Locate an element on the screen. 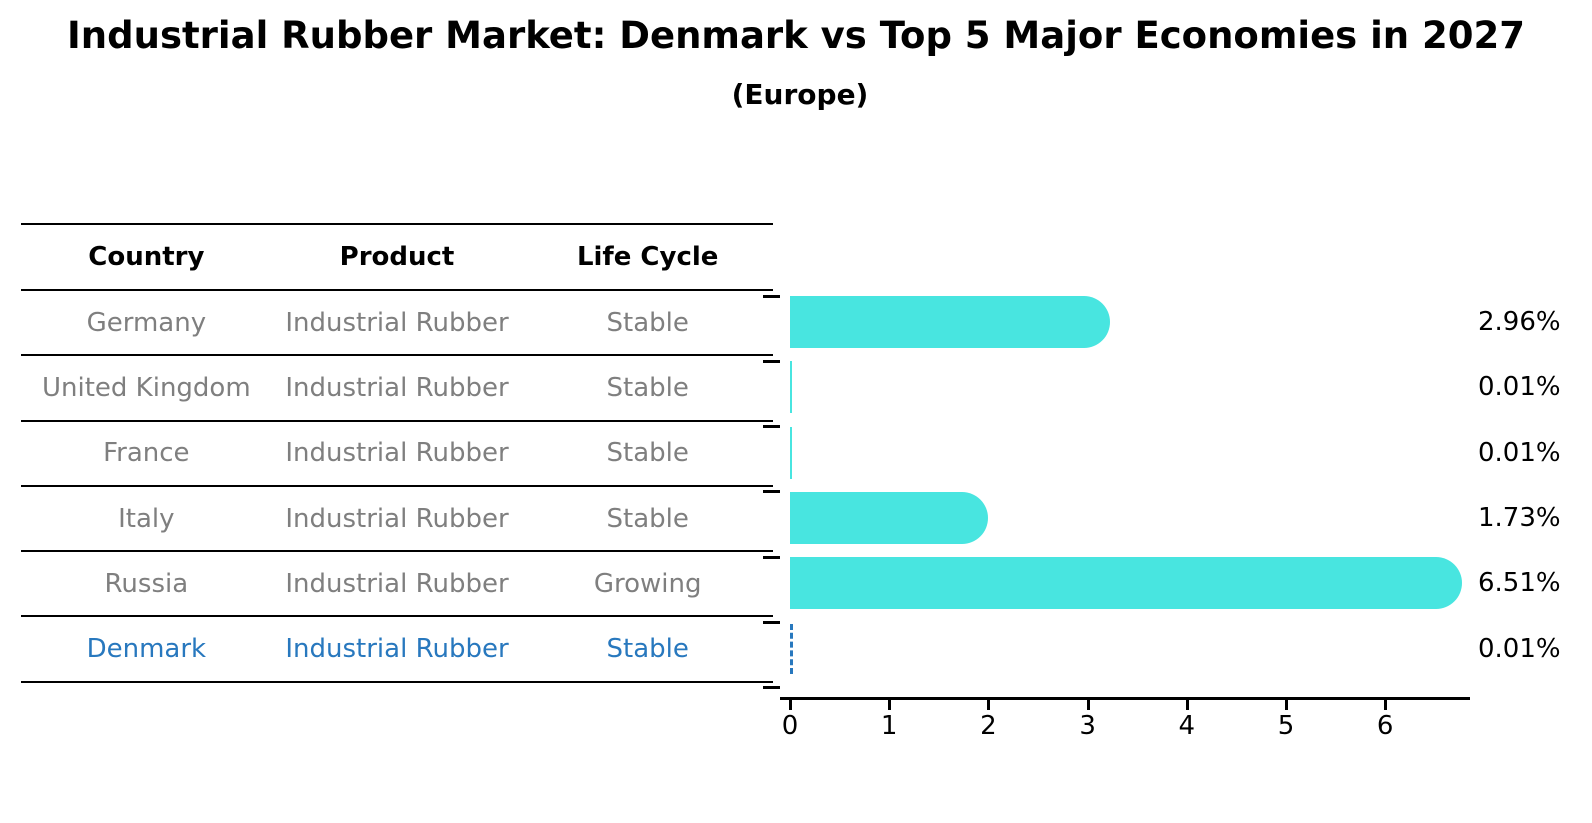 The height and width of the screenshot is (823, 1592). table-cell-country: United Kingdom is located at coordinates (146, 387).